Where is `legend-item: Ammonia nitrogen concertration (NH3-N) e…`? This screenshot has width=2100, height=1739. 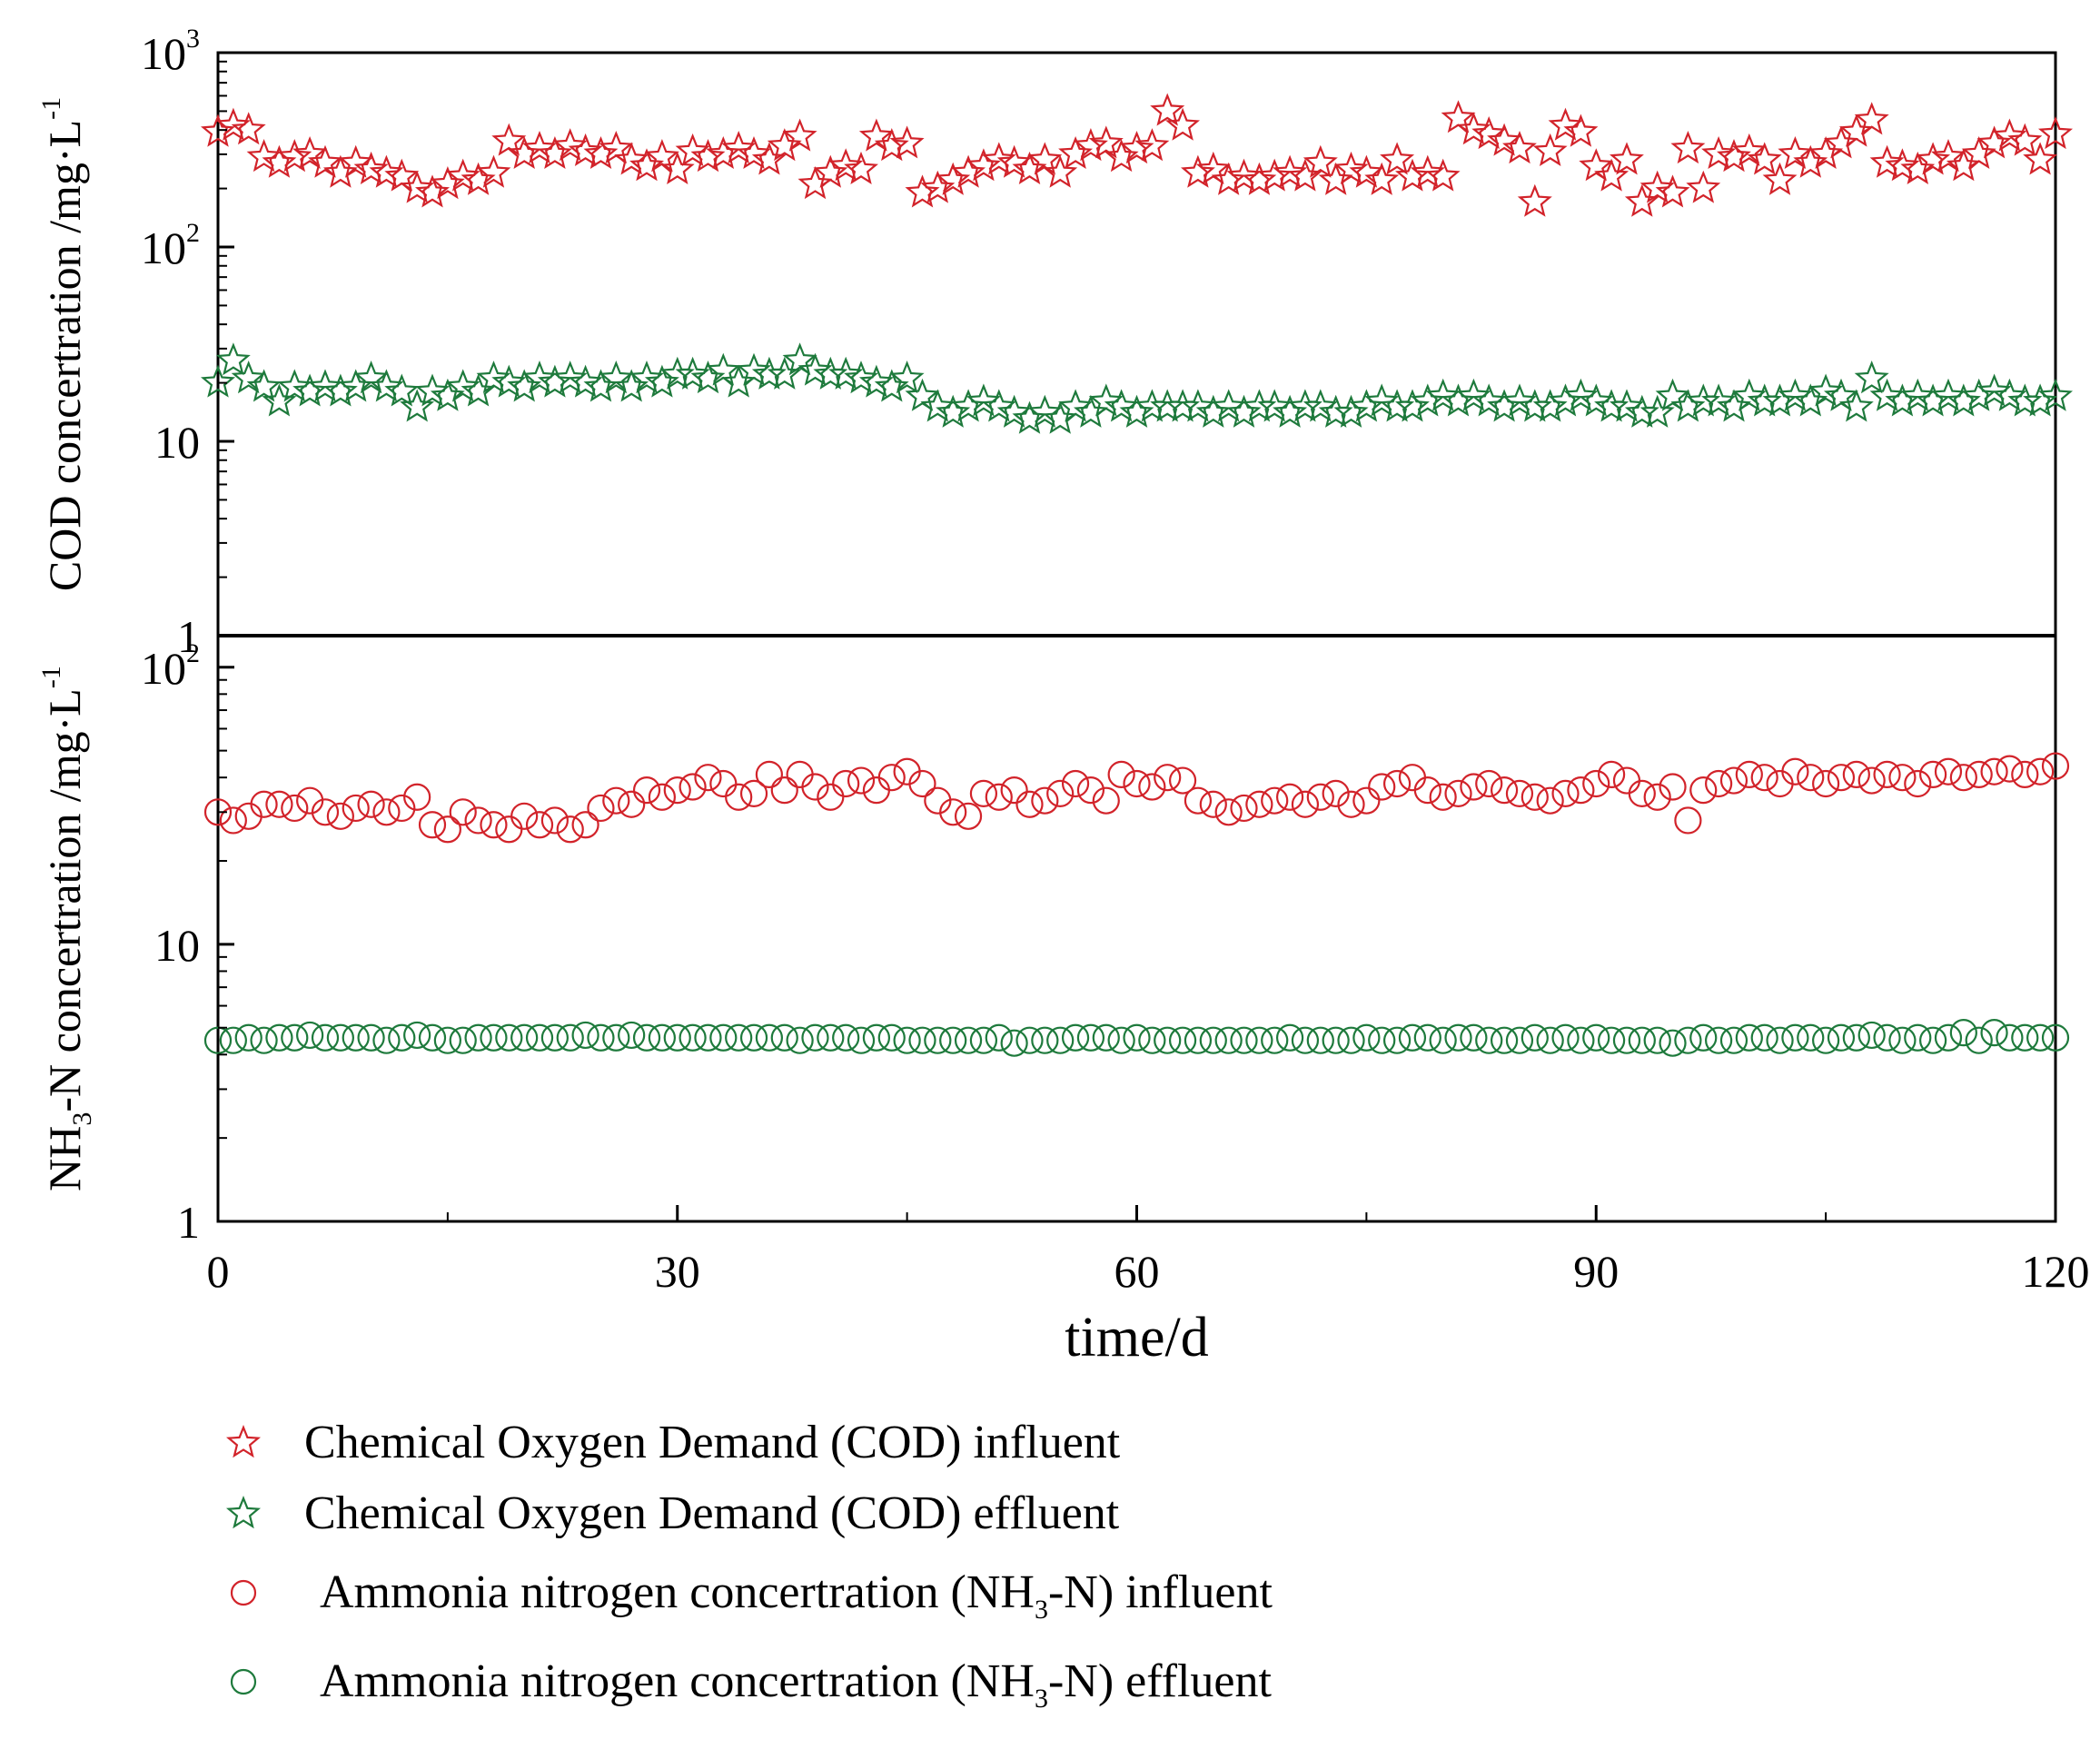
legend-item: Ammonia nitrogen concertration (NH3-N) e… is located at coordinates (751, 1684).